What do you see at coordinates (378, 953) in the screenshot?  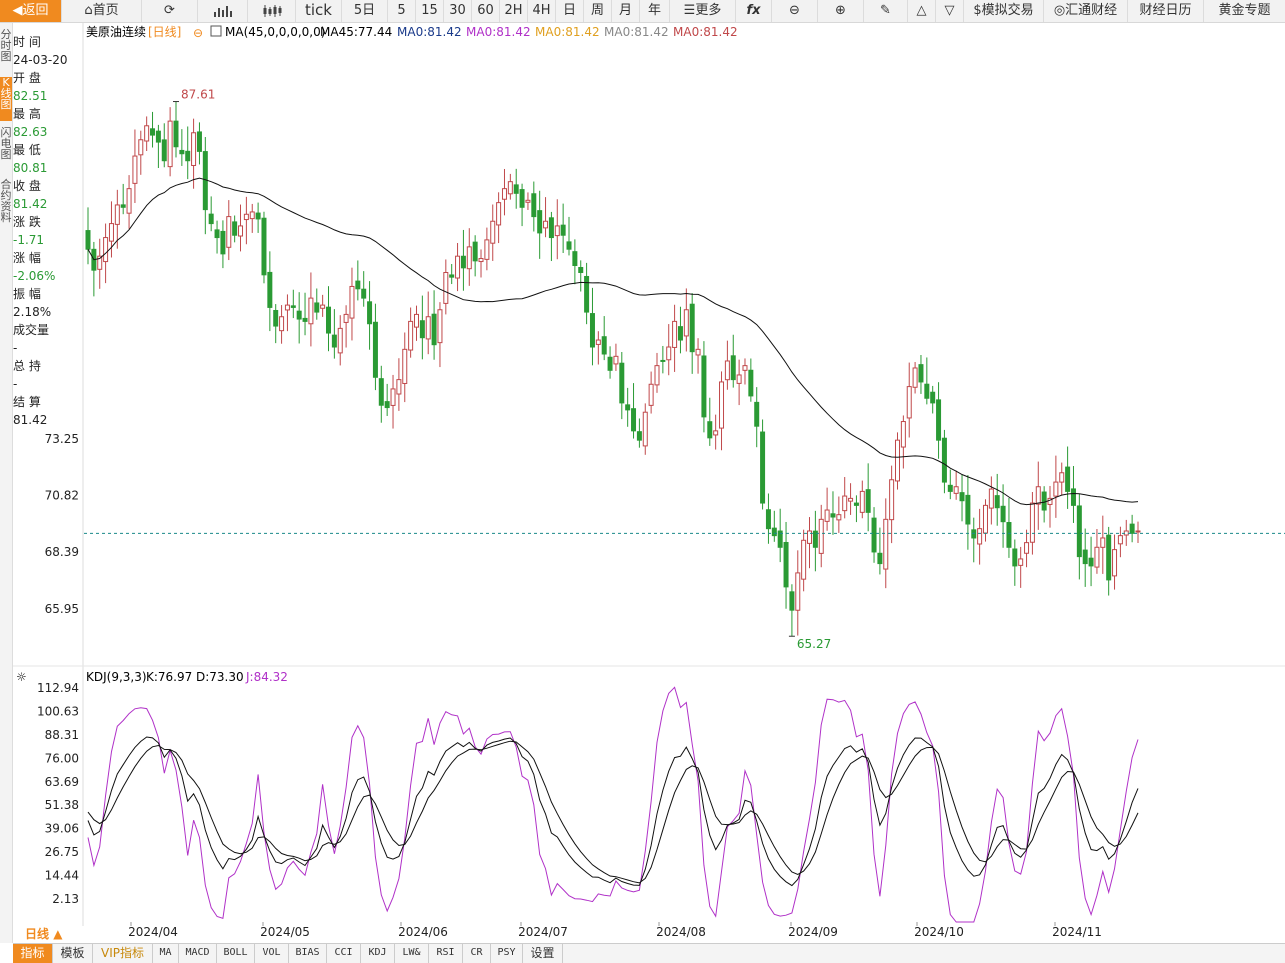 I see `tab-kdj: KDJ` at bounding box center [378, 953].